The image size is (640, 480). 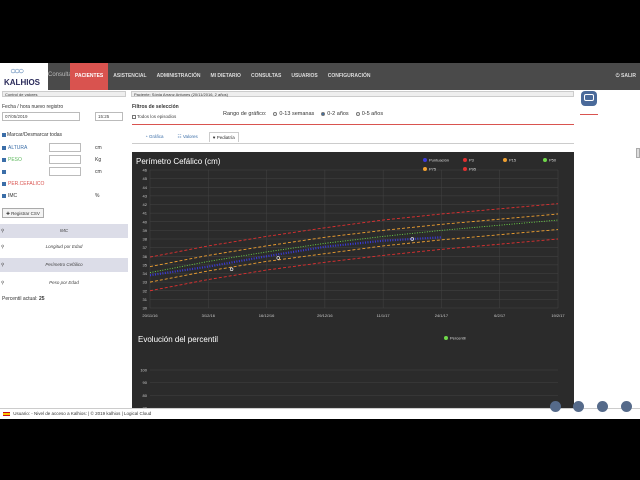 I want to click on y-tick-label: 30, so click(x=145, y=308).